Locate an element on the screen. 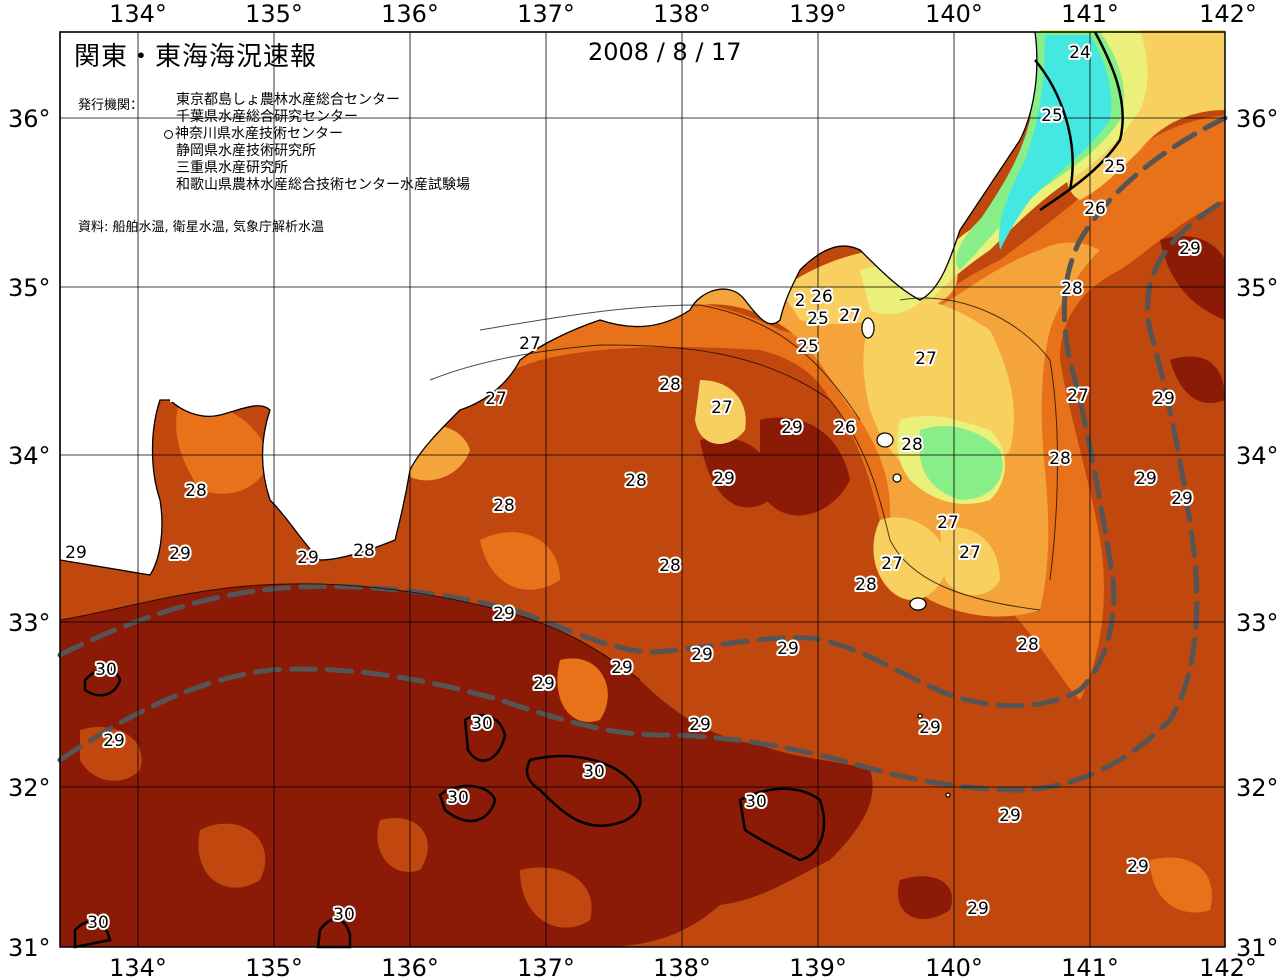 The height and width of the screenshot is (980, 1280). longitude-tick-label: 138° is located at coordinates (682, 14).